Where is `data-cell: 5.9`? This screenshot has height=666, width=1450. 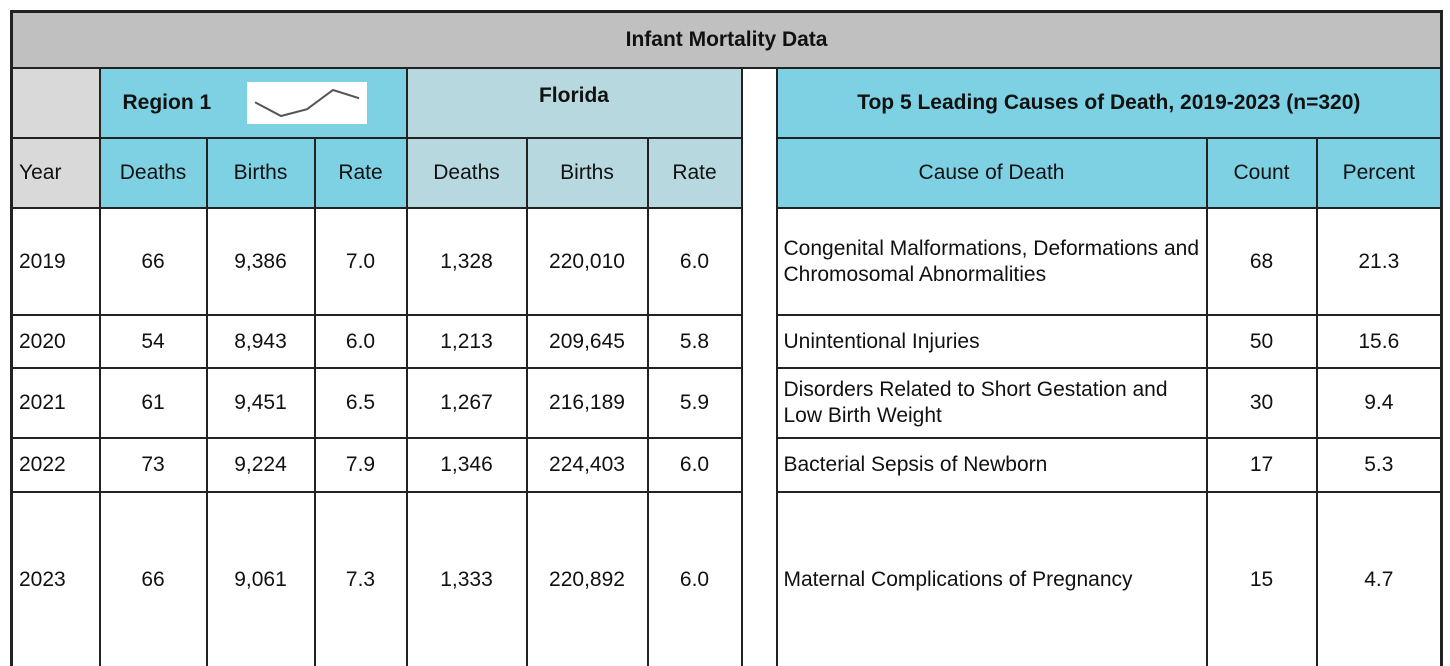
data-cell: 5.9 is located at coordinates (694, 403).